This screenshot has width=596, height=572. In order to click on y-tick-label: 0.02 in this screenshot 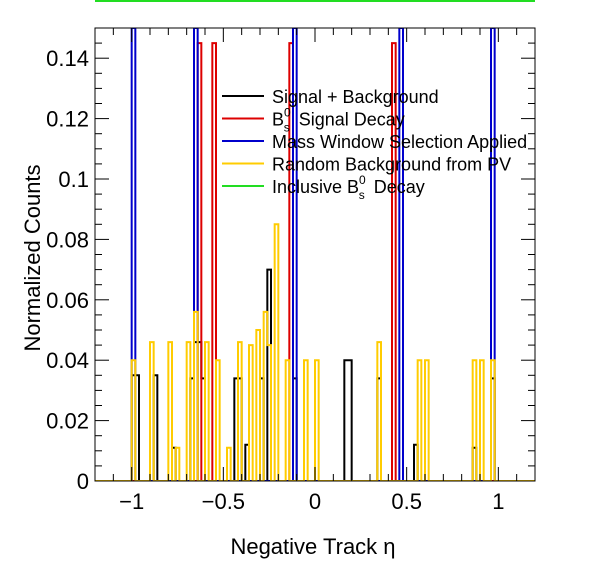, I will do `click(67, 421)`.